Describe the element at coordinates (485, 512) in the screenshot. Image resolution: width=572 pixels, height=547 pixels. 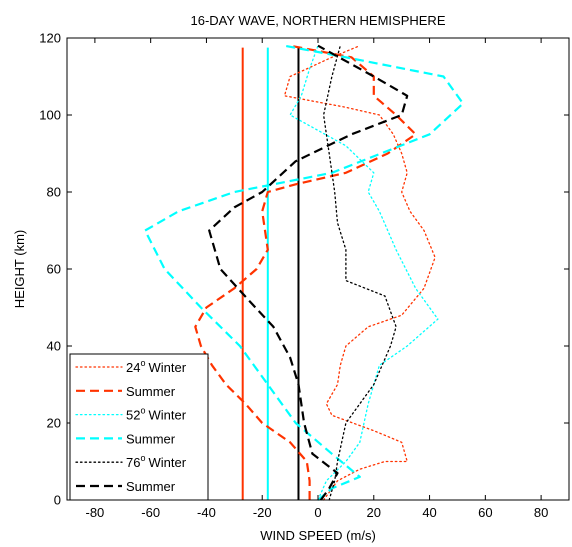
I see `x-tick-label: 60` at that location.